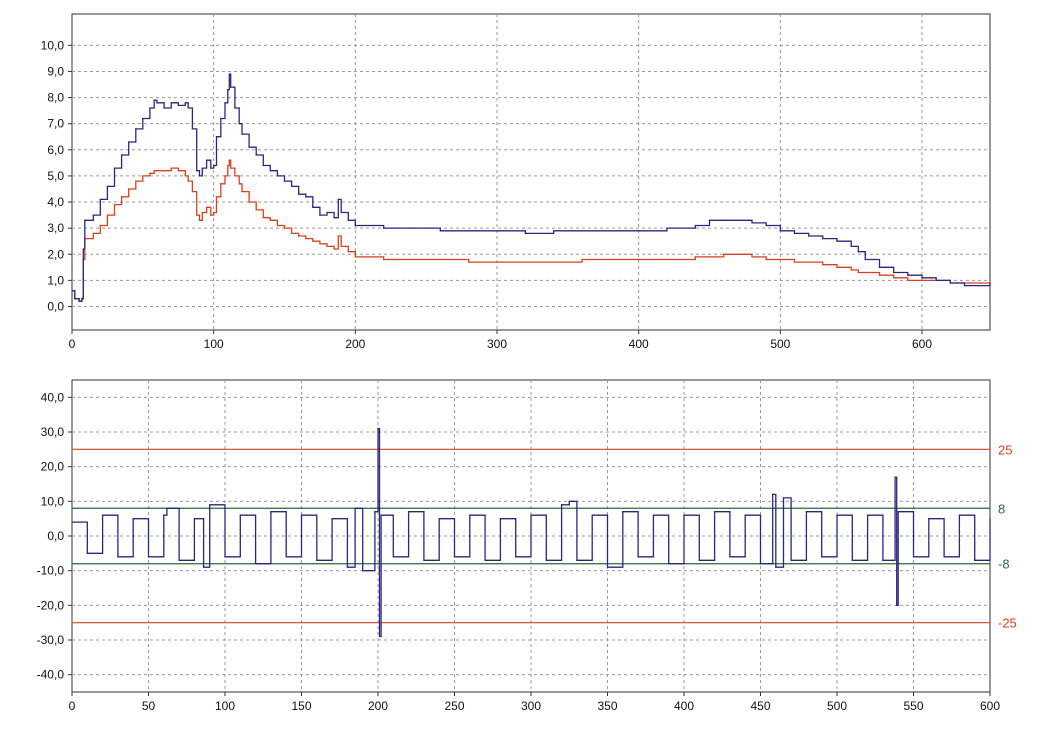 Image resolution: width=1041 pixels, height=752 pixels. I want to click on y-tick-label: -40,0, so click(51, 675).